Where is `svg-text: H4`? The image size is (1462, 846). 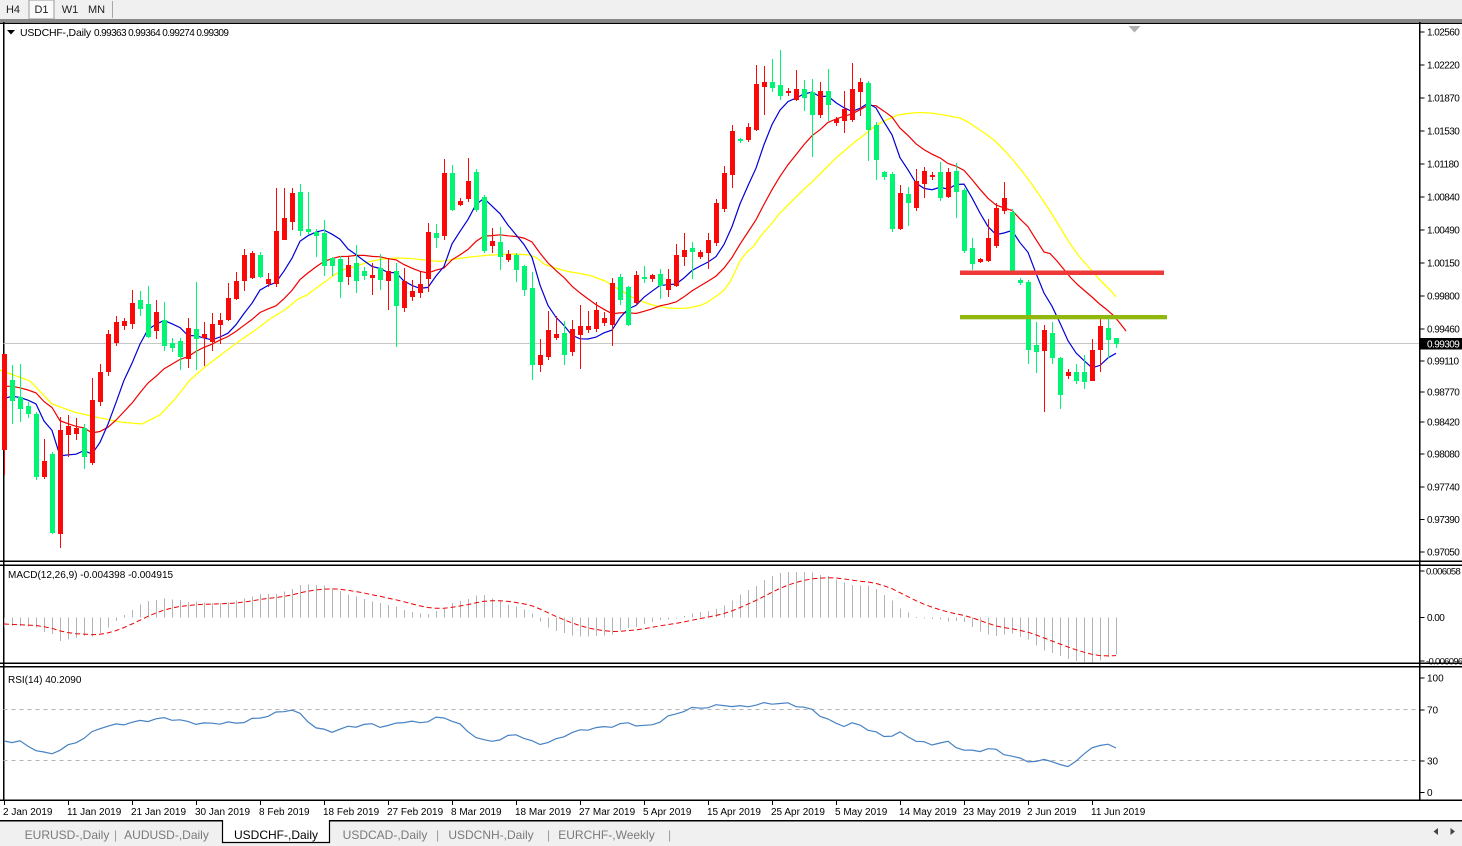
svg-text: H4 is located at coordinates (13, 10).